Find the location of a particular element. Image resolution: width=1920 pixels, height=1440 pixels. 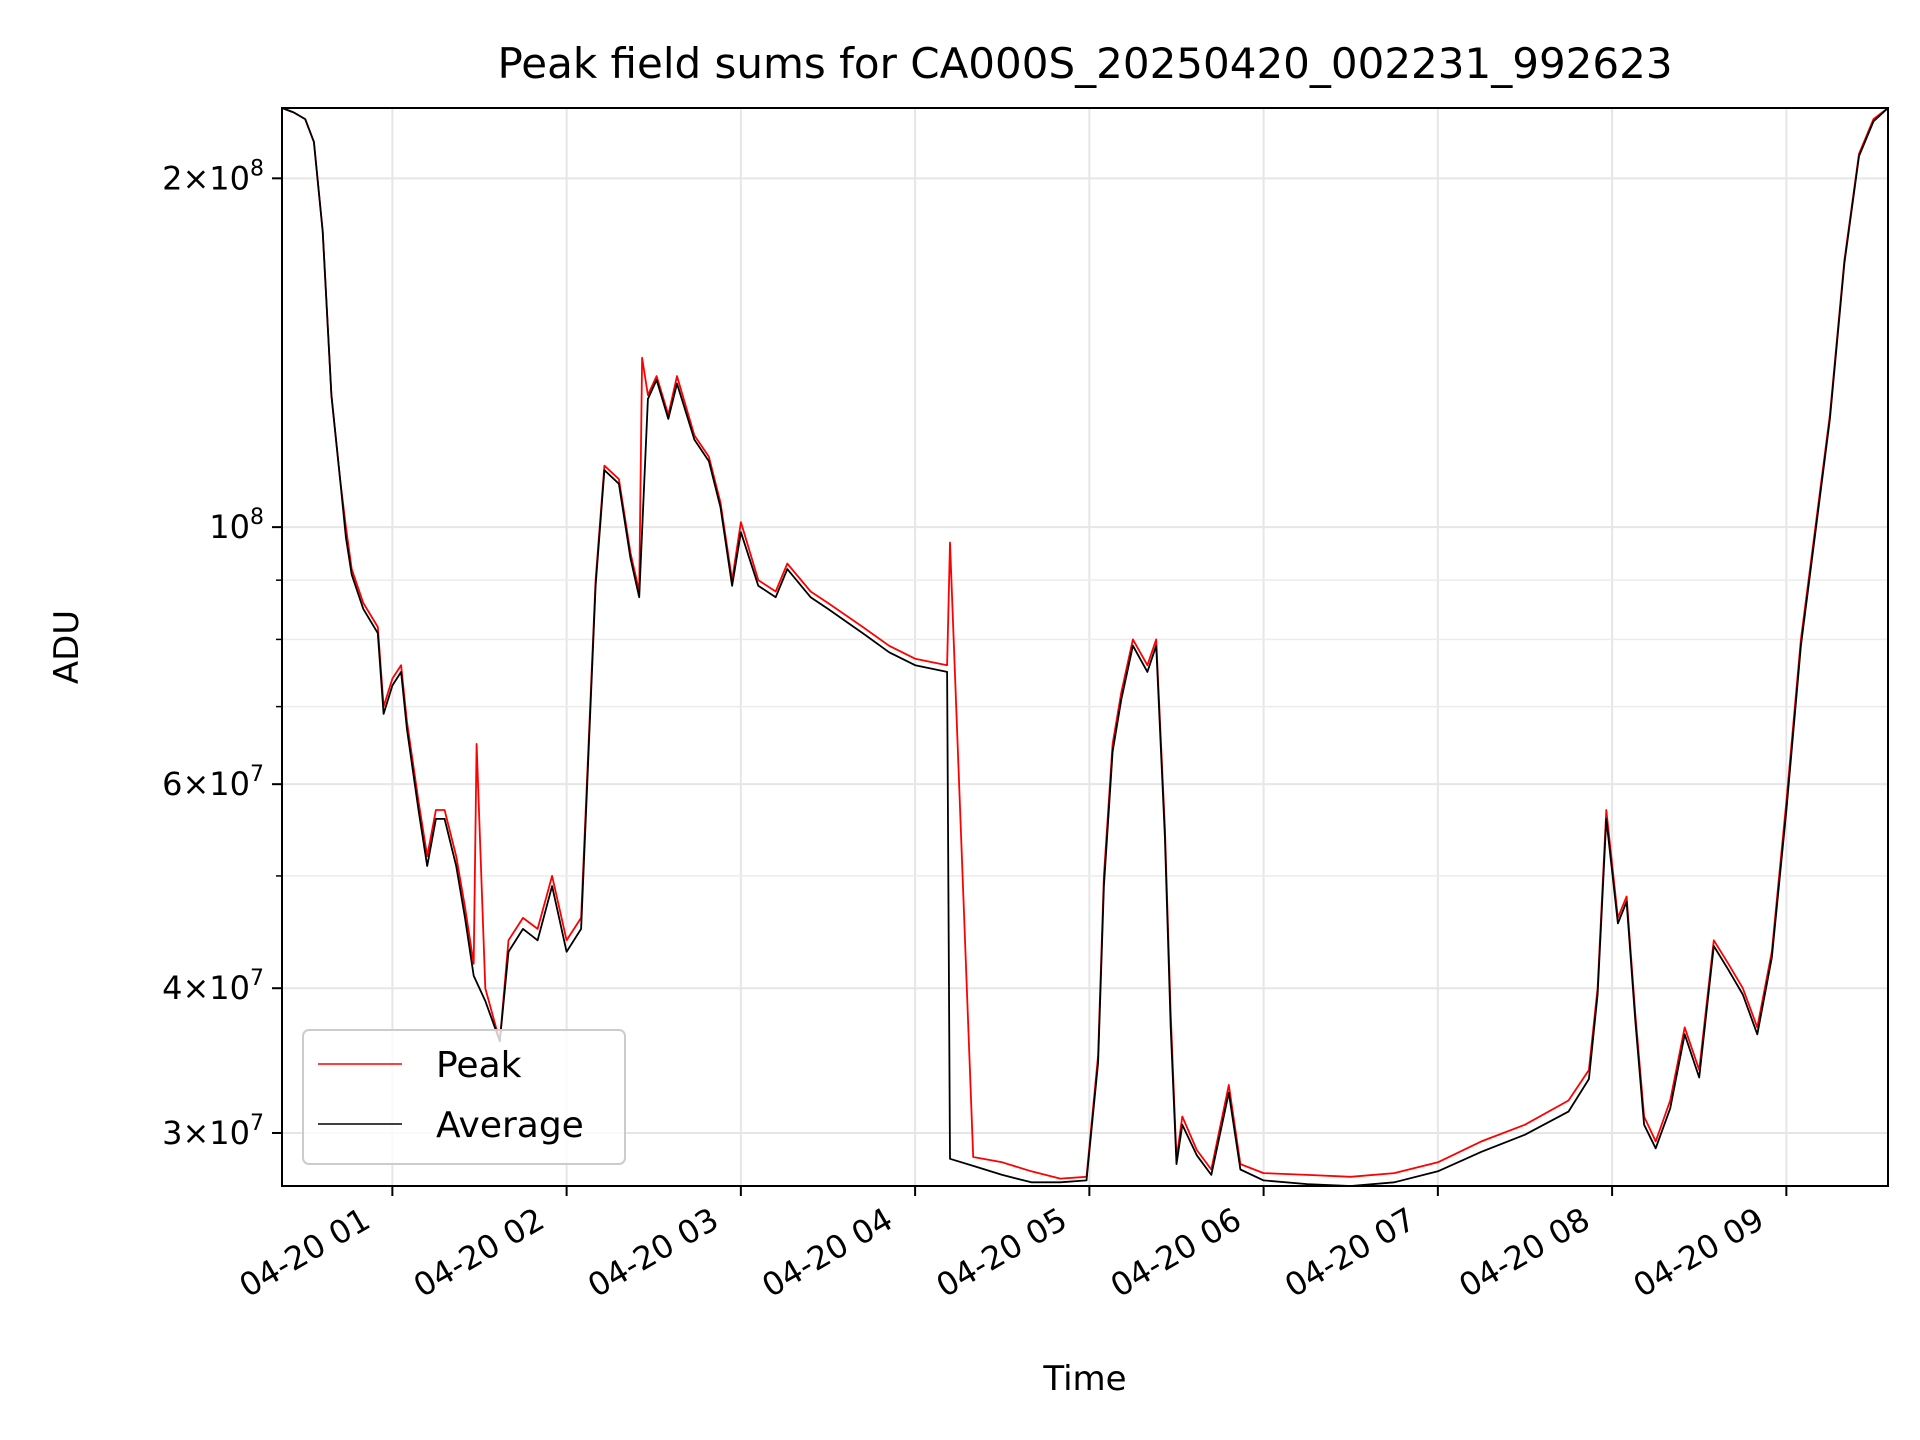

x-tick-label: 04-20 06 is located at coordinates (1176, 1252).